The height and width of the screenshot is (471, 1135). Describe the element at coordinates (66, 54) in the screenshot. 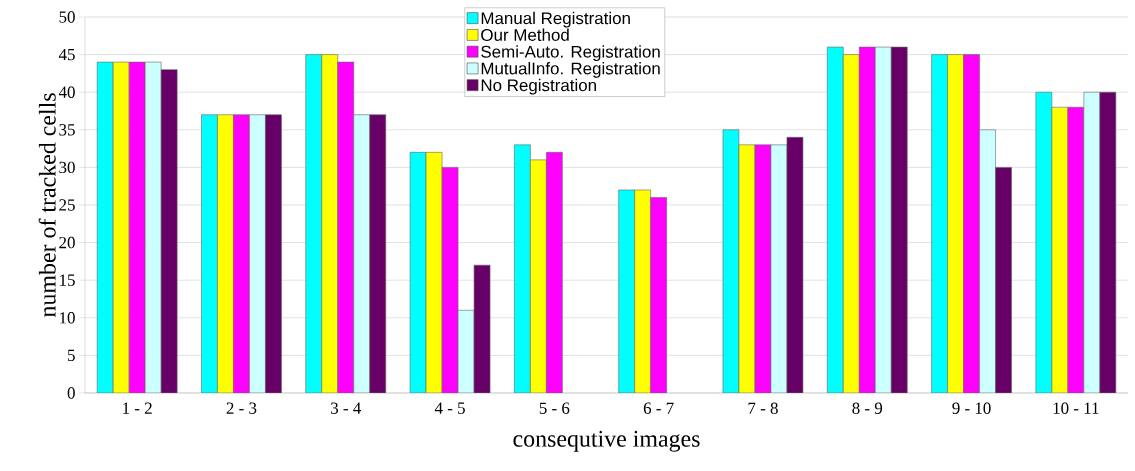

I see `y-tick-label: 45` at that location.